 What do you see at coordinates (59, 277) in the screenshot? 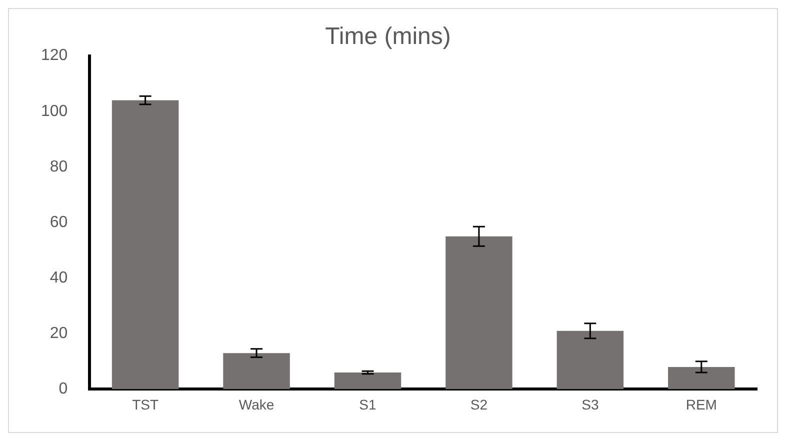
I see `y-tick-label: 40` at bounding box center [59, 277].